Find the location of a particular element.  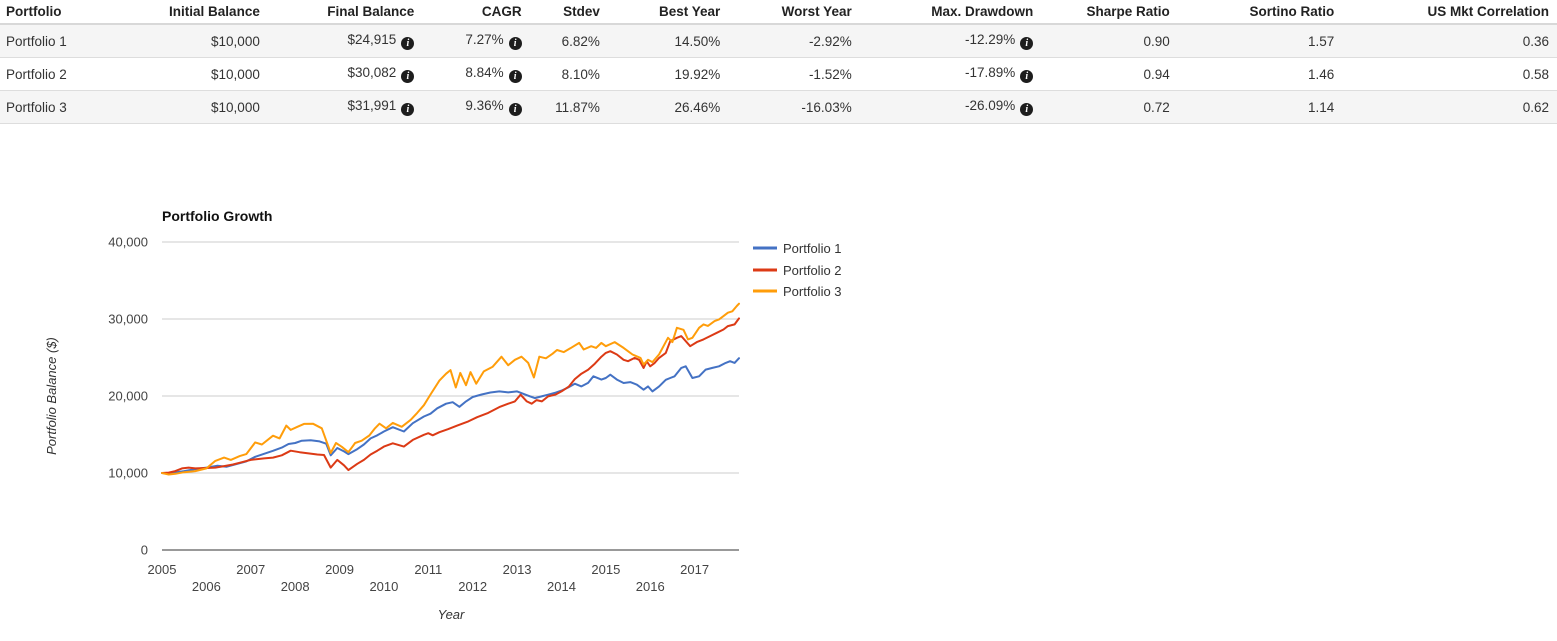

cell-us-mkt-correlation: 0.62 is located at coordinates (1449, 107).